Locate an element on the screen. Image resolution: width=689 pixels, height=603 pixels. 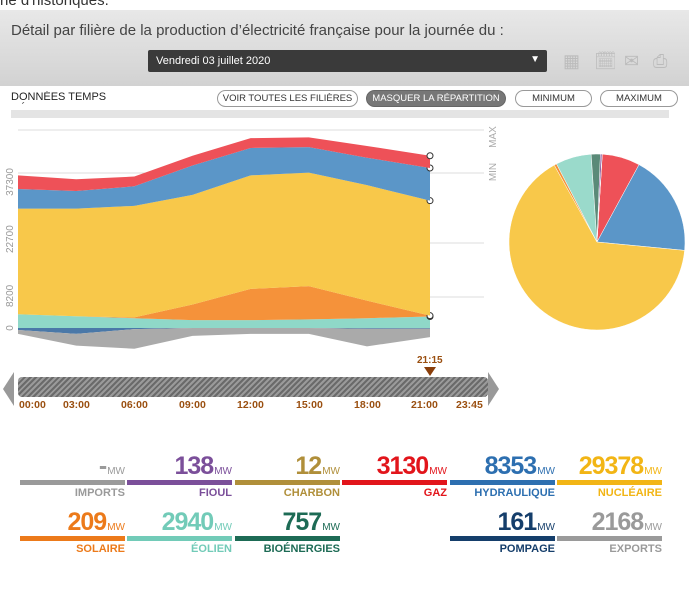
source-value: 161MW is located at coordinates (526, 522).